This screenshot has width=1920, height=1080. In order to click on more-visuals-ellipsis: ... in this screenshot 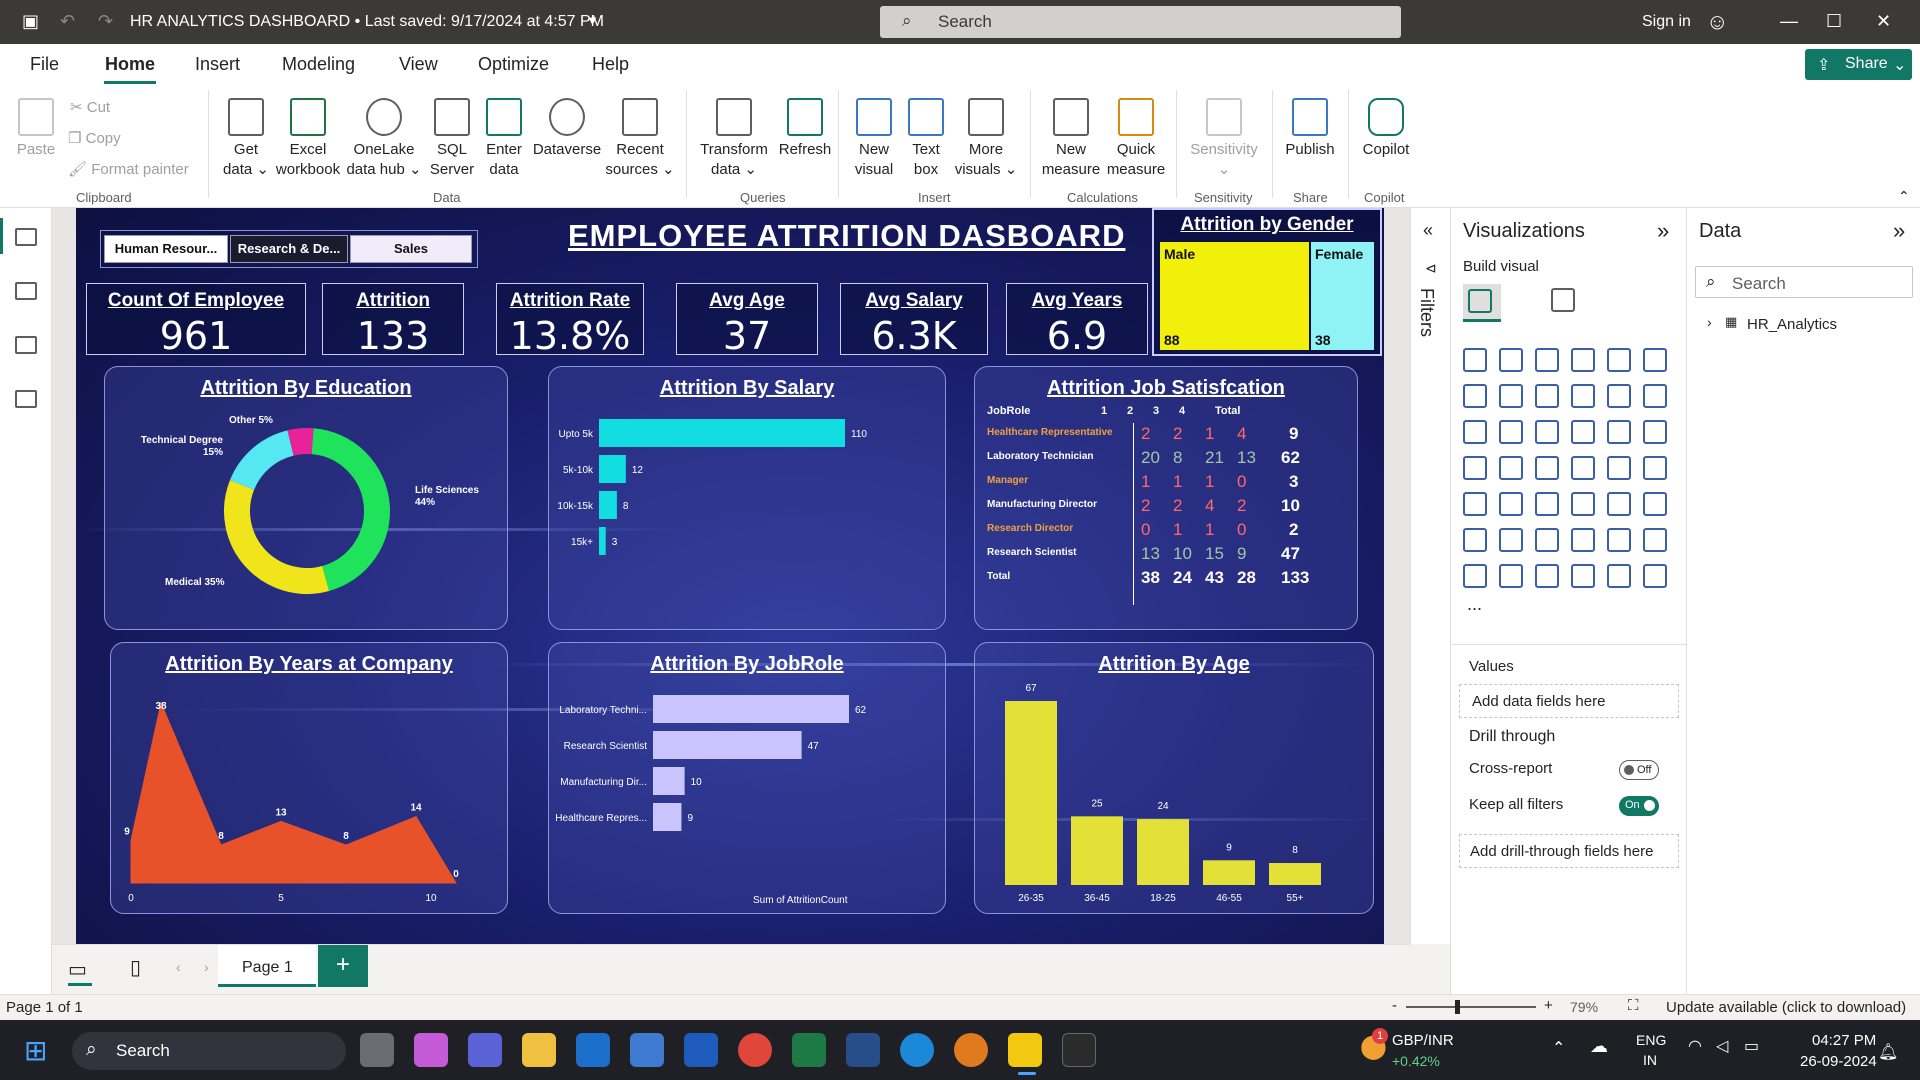, I will do `click(1474, 604)`.